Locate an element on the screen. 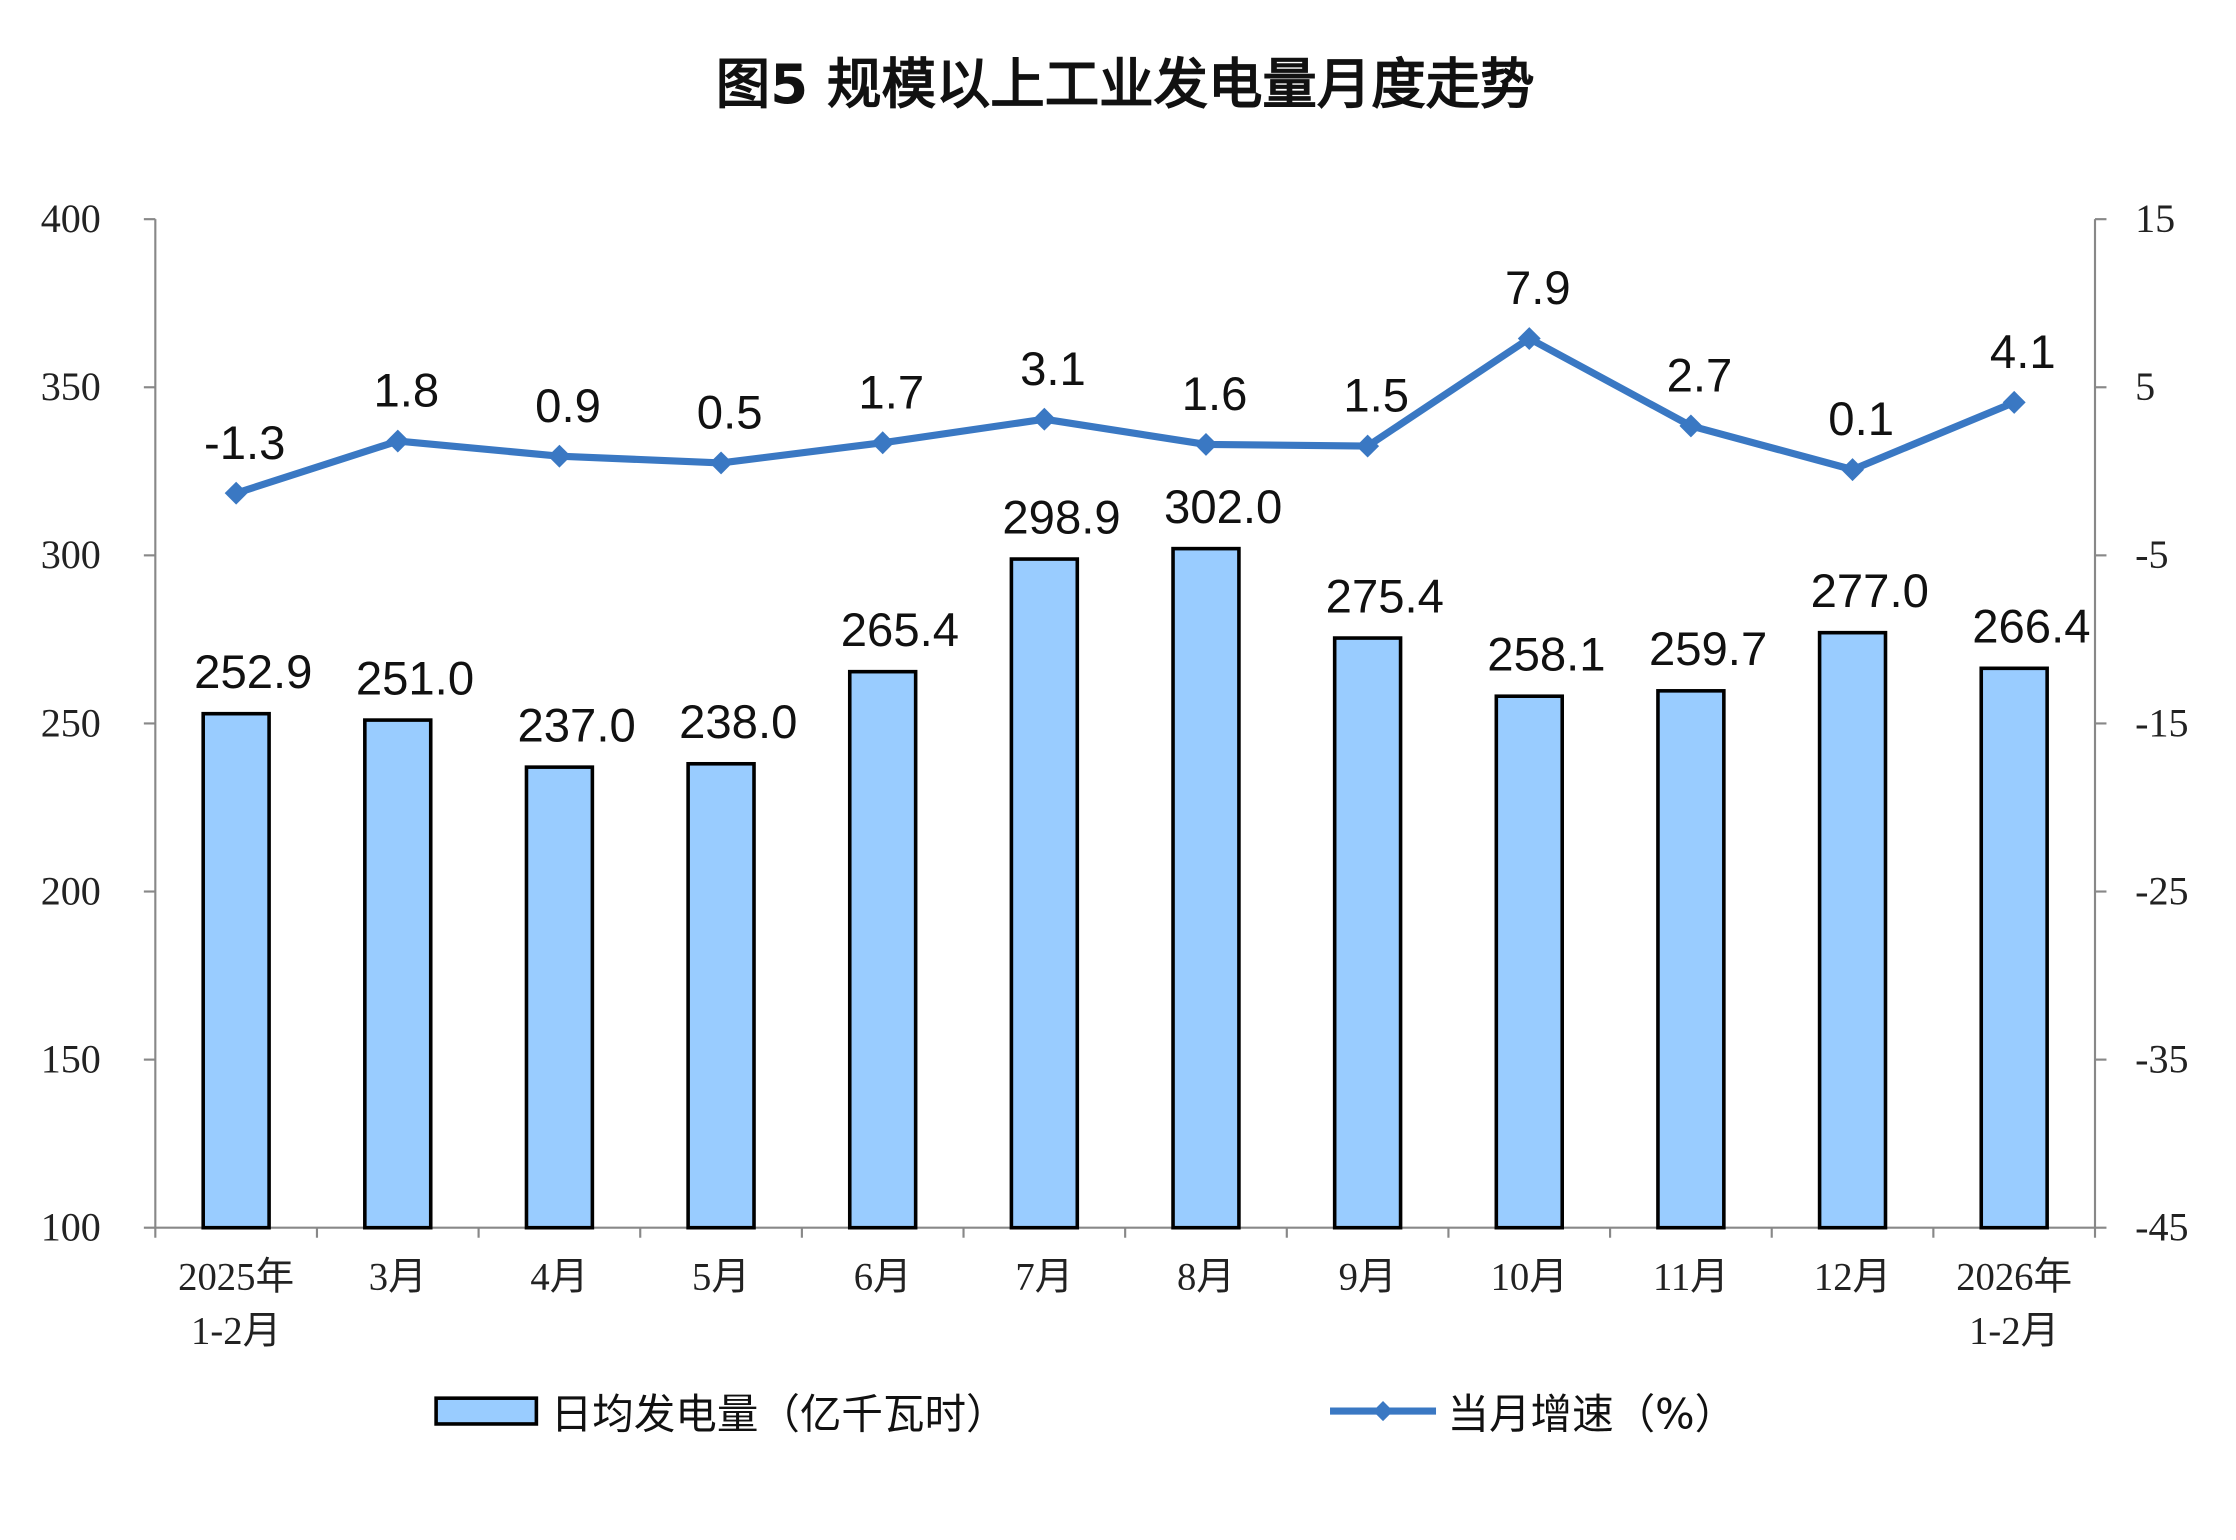 The image size is (2236, 1540). x-tick-label: 7月 is located at coordinates (1044, 1277).